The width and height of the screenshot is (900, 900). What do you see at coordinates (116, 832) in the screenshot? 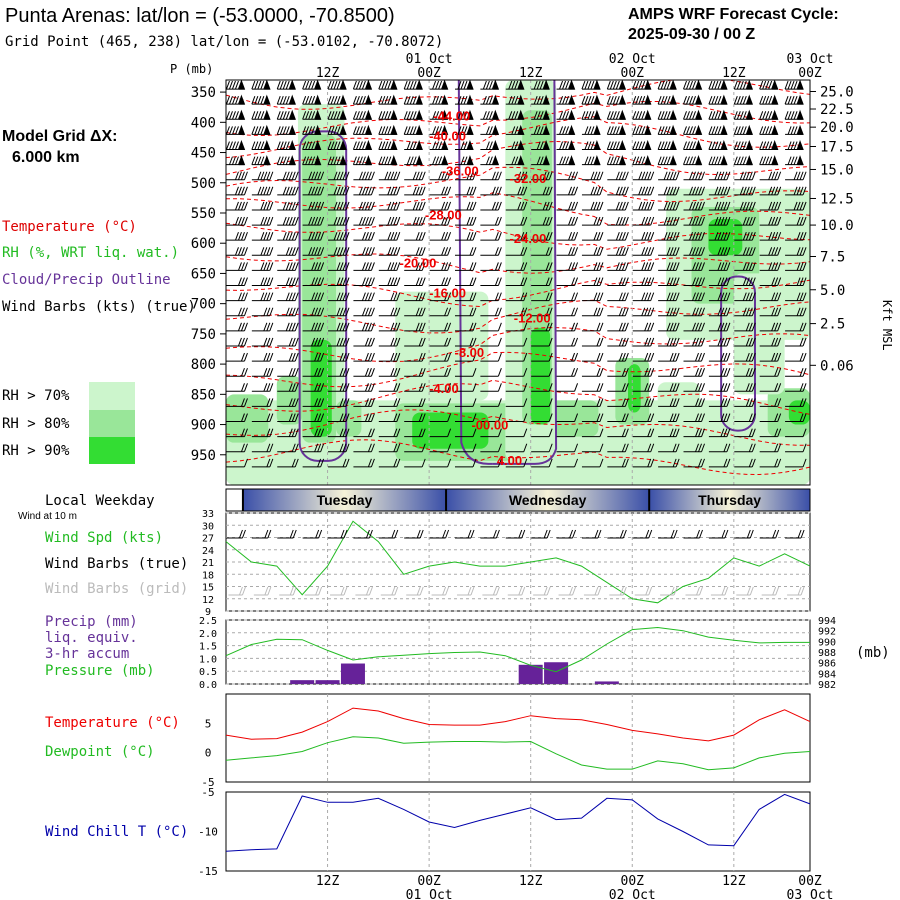
I see `wind-chill-label: Wind Chill T (°C)` at bounding box center [116, 832].